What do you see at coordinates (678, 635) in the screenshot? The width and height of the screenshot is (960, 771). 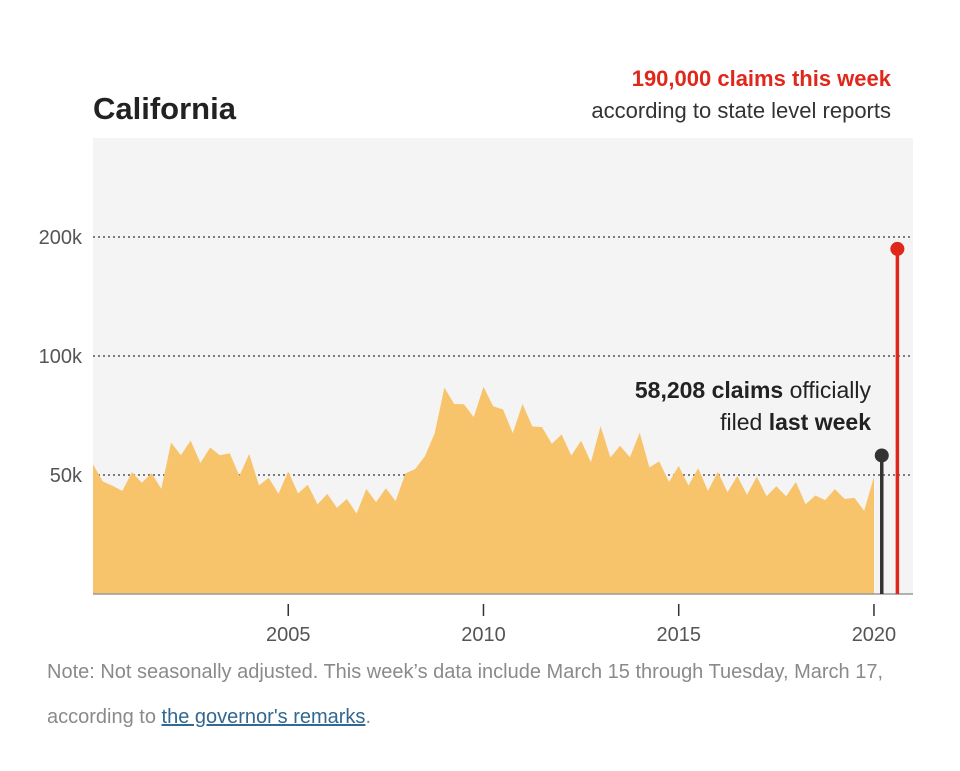 I see `x-tick-label-2015: 2015` at bounding box center [678, 635].